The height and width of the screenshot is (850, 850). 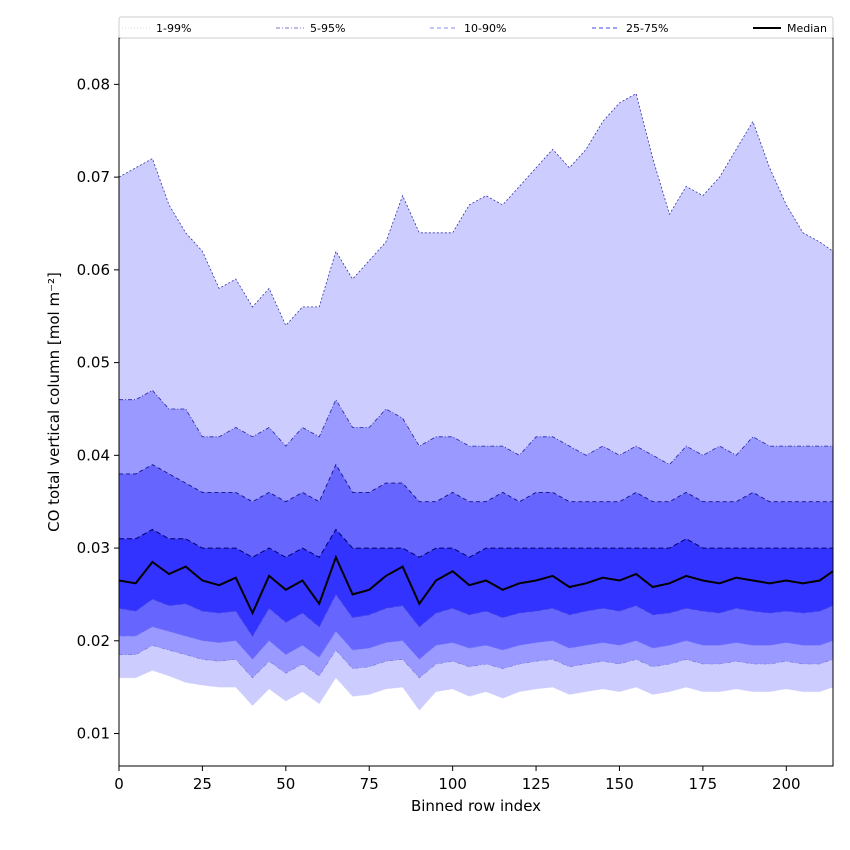 What do you see at coordinates (703, 784) in the screenshot?
I see `x-tick-label: 175` at bounding box center [703, 784].